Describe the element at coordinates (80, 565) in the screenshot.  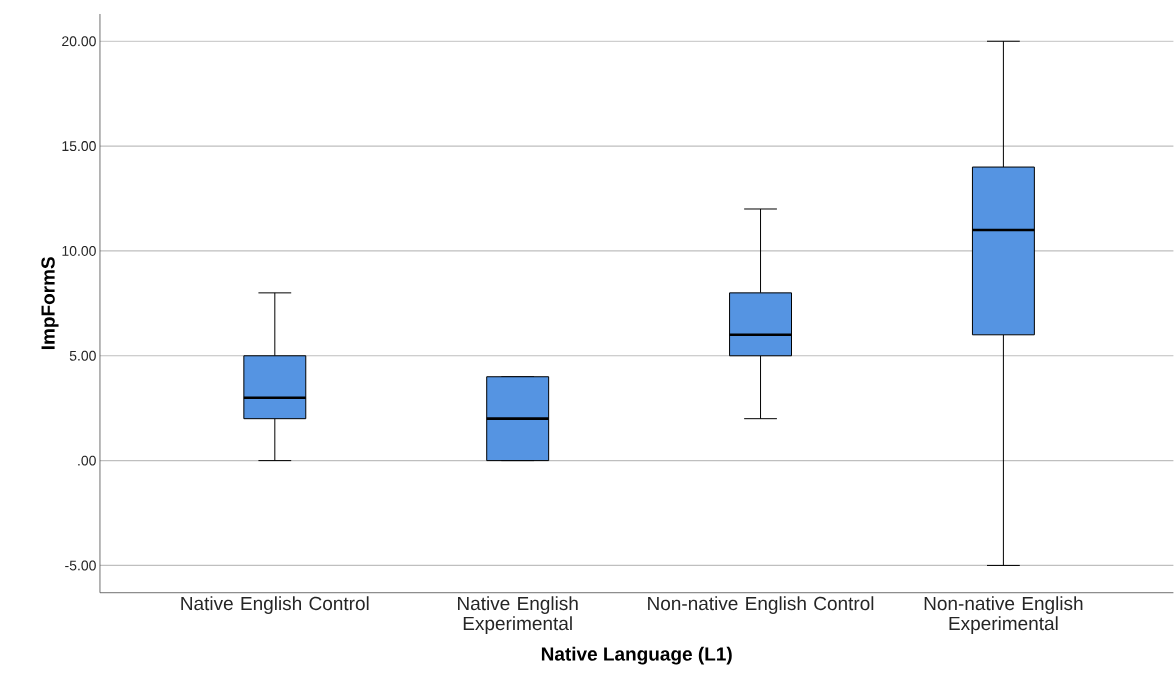
I see `y-tick-label: -5.00` at that location.